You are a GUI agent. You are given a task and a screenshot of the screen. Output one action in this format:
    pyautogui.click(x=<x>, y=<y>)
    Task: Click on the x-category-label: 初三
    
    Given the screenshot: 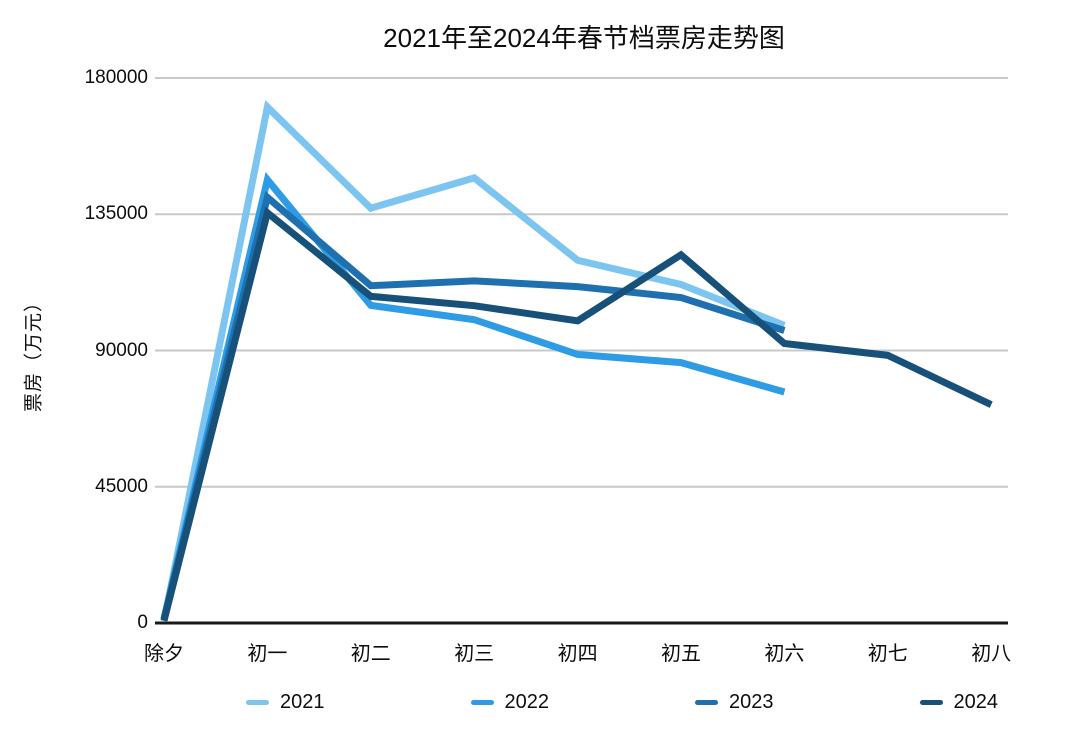 What is the action you would take?
    pyautogui.click(x=474, y=654)
    